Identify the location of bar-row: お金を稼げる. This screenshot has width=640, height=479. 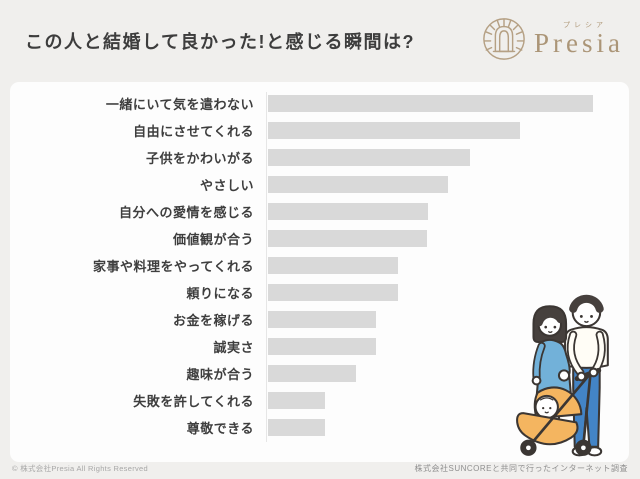
(319, 319).